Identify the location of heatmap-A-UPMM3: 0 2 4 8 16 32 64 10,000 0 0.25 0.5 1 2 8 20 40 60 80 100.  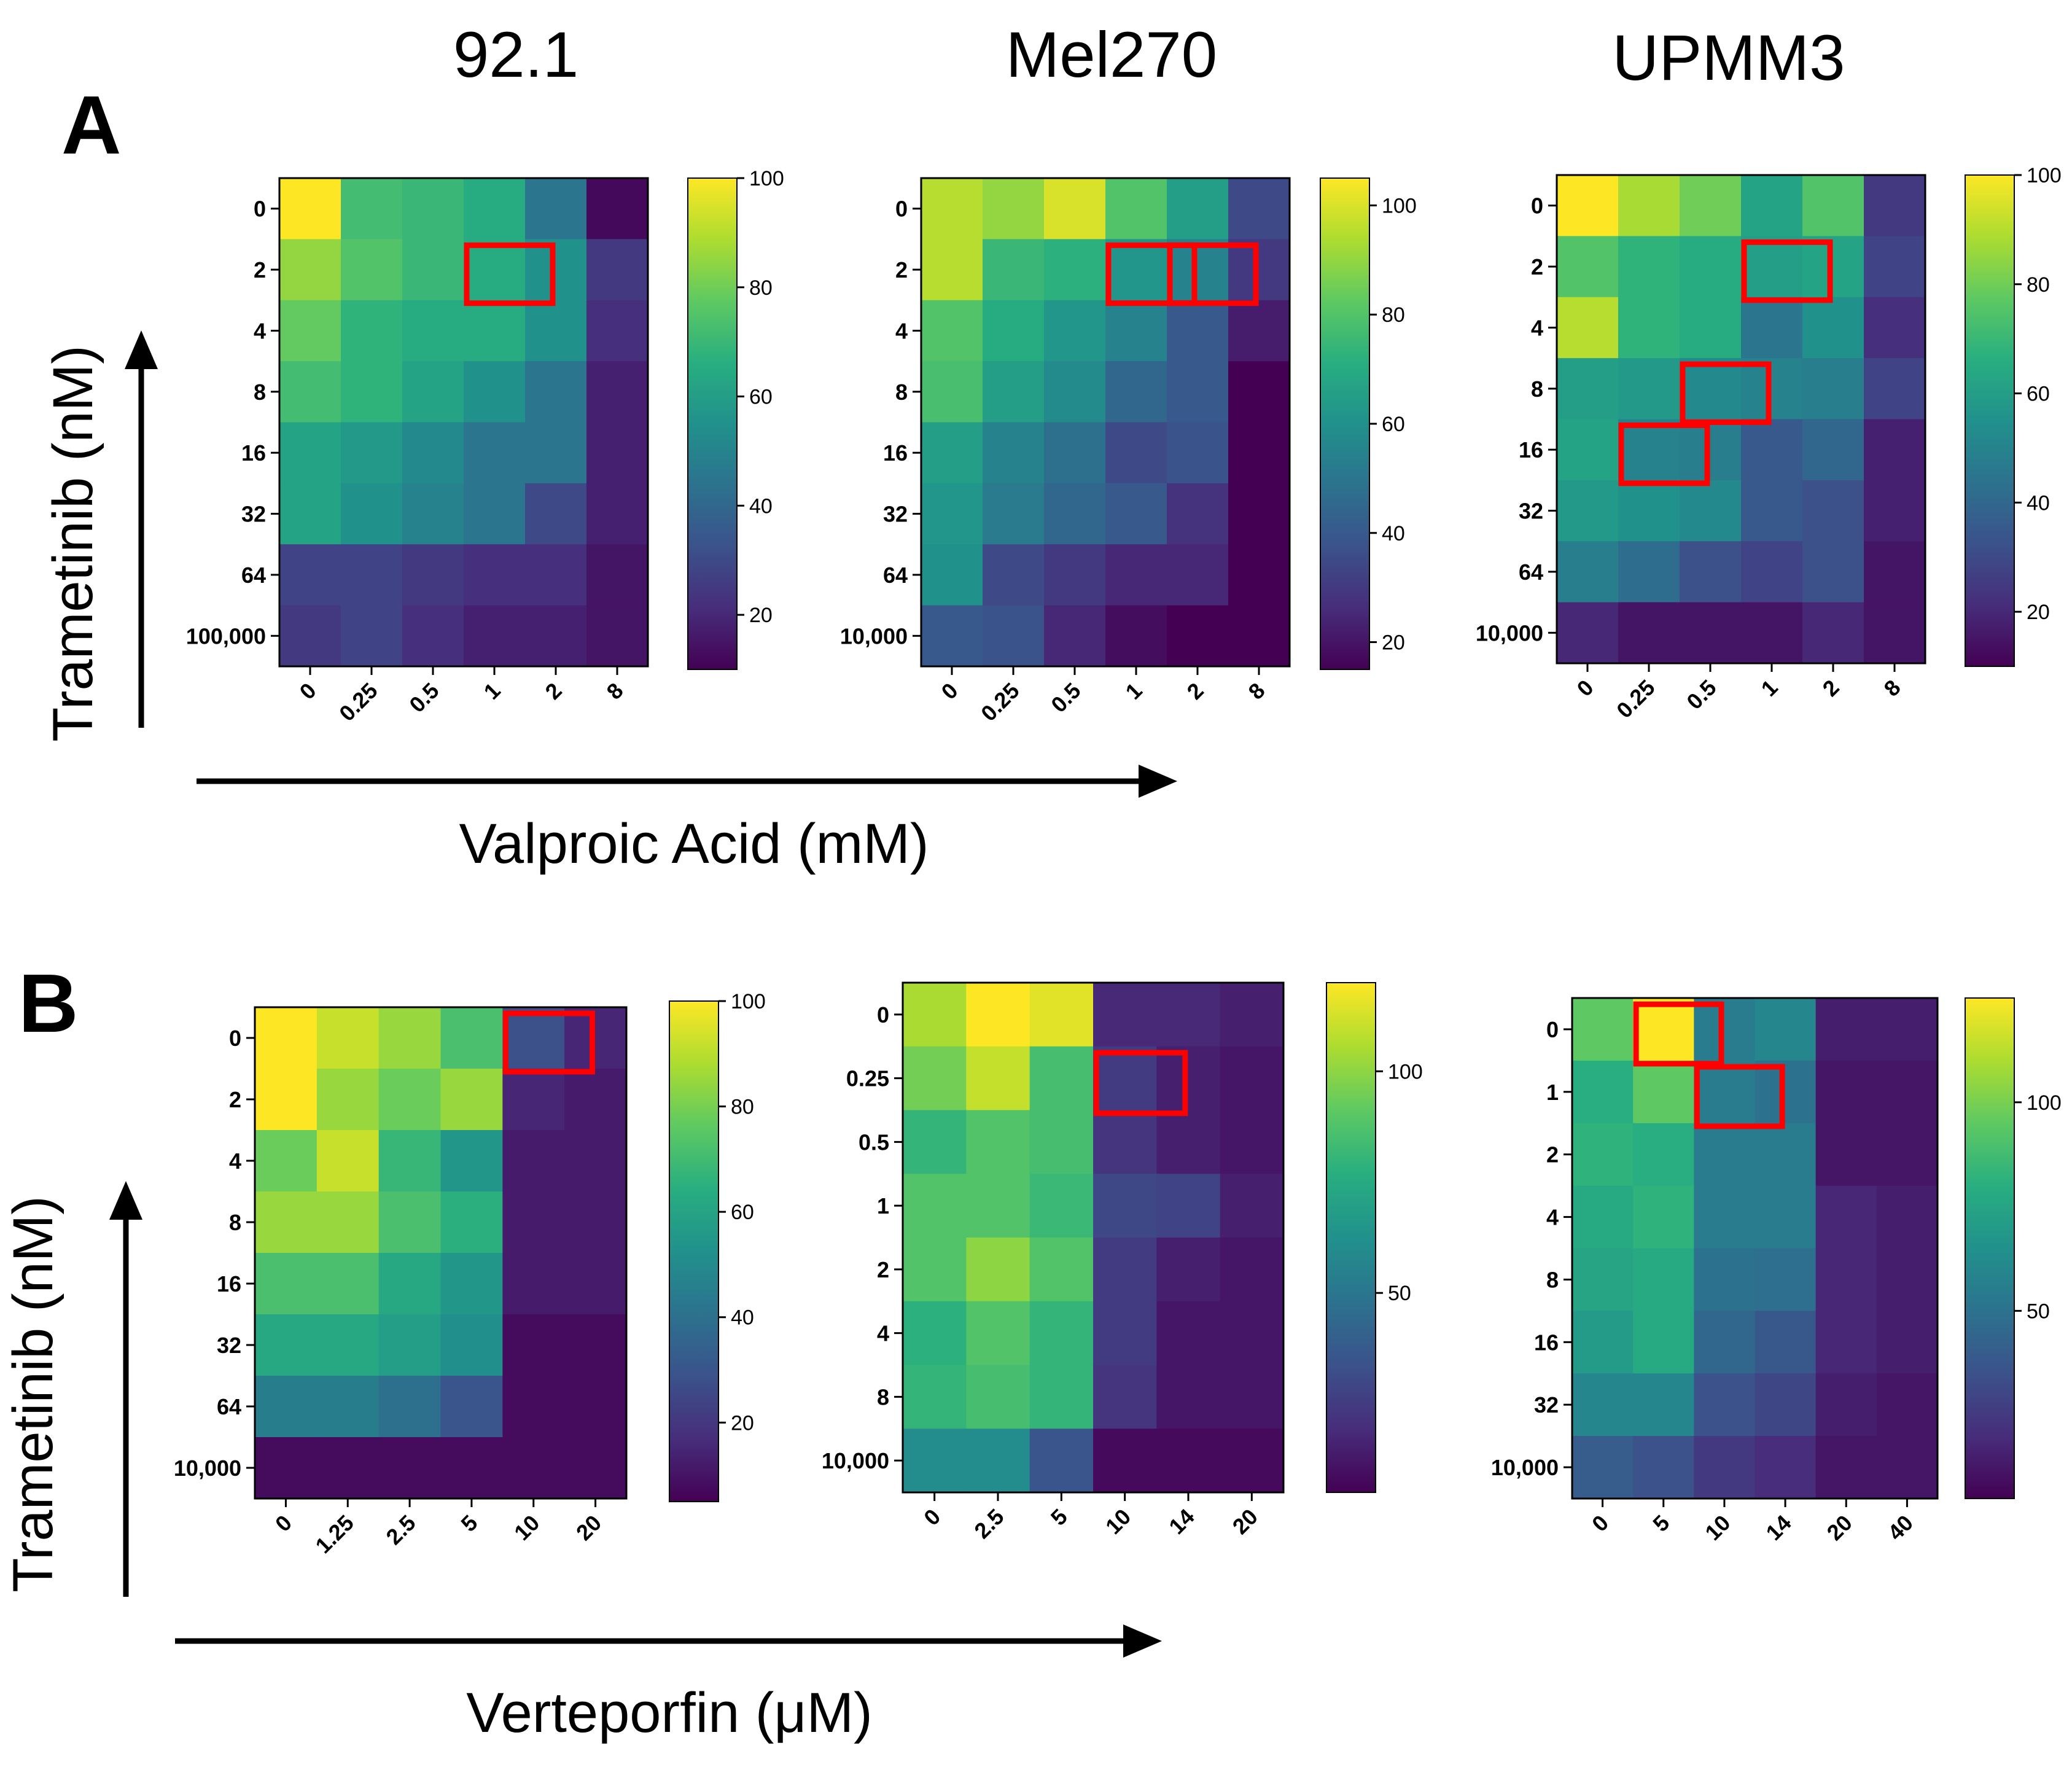
(1769, 443).